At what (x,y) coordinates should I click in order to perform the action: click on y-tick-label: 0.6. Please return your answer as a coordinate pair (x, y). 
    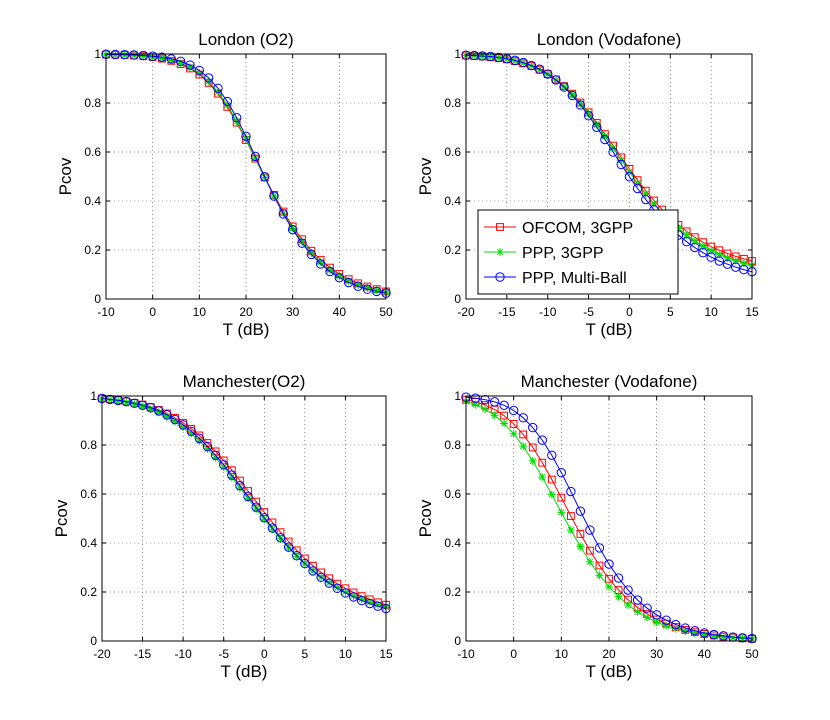
    Looking at the image, I should click on (88, 494).